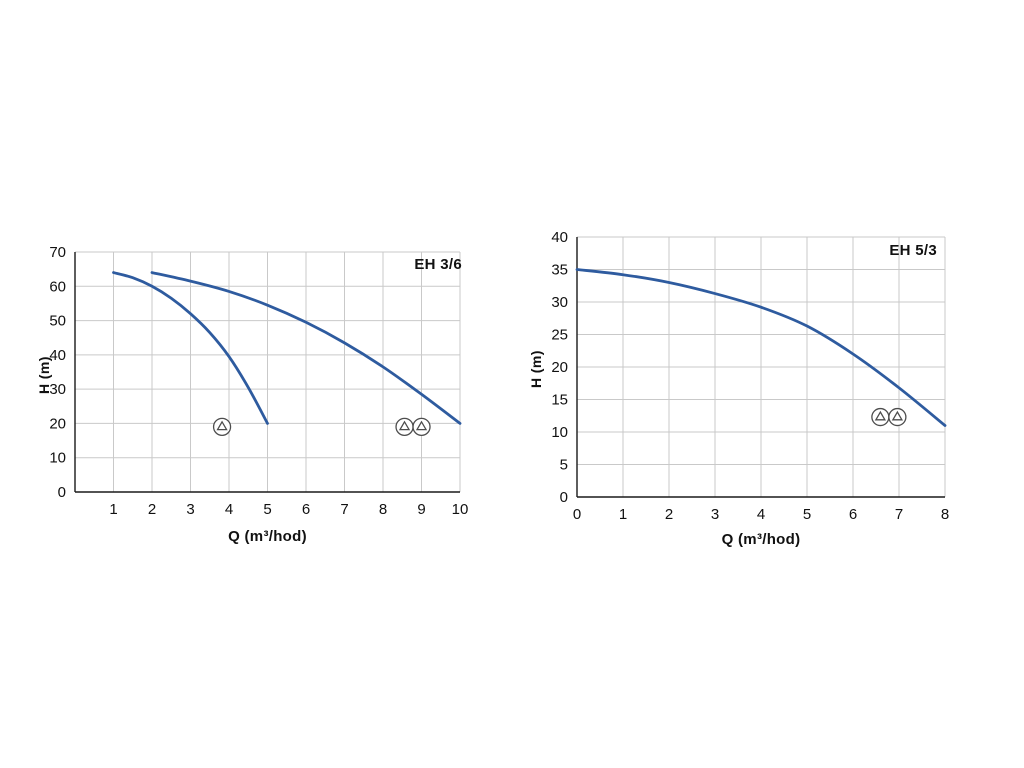 This screenshot has height=768, width=1024. Describe the element at coordinates (438, 264) in the screenshot. I see `chart-title: EH 3/6` at that location.